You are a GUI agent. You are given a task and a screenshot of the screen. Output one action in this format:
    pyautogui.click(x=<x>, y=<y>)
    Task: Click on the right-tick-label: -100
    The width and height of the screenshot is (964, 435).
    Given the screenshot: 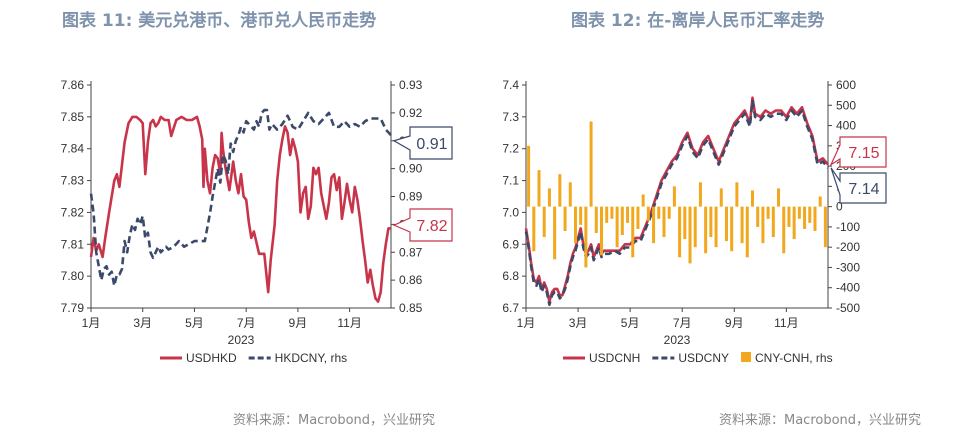 What is the action you would take?
    pyautogui.click(x=848, y=227)
    